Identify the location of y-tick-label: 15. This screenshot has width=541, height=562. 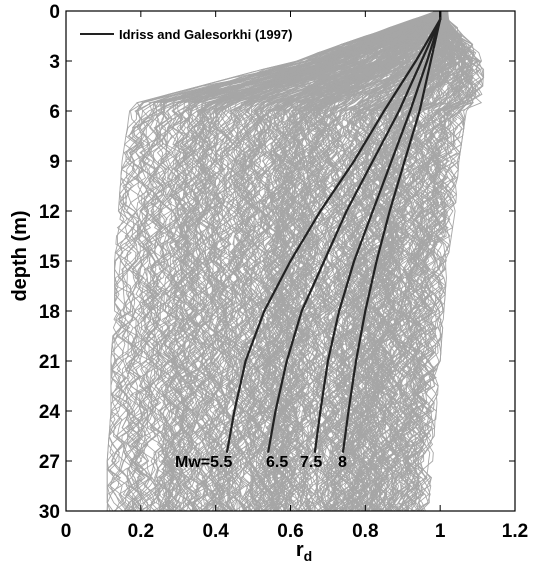
(50, 262).